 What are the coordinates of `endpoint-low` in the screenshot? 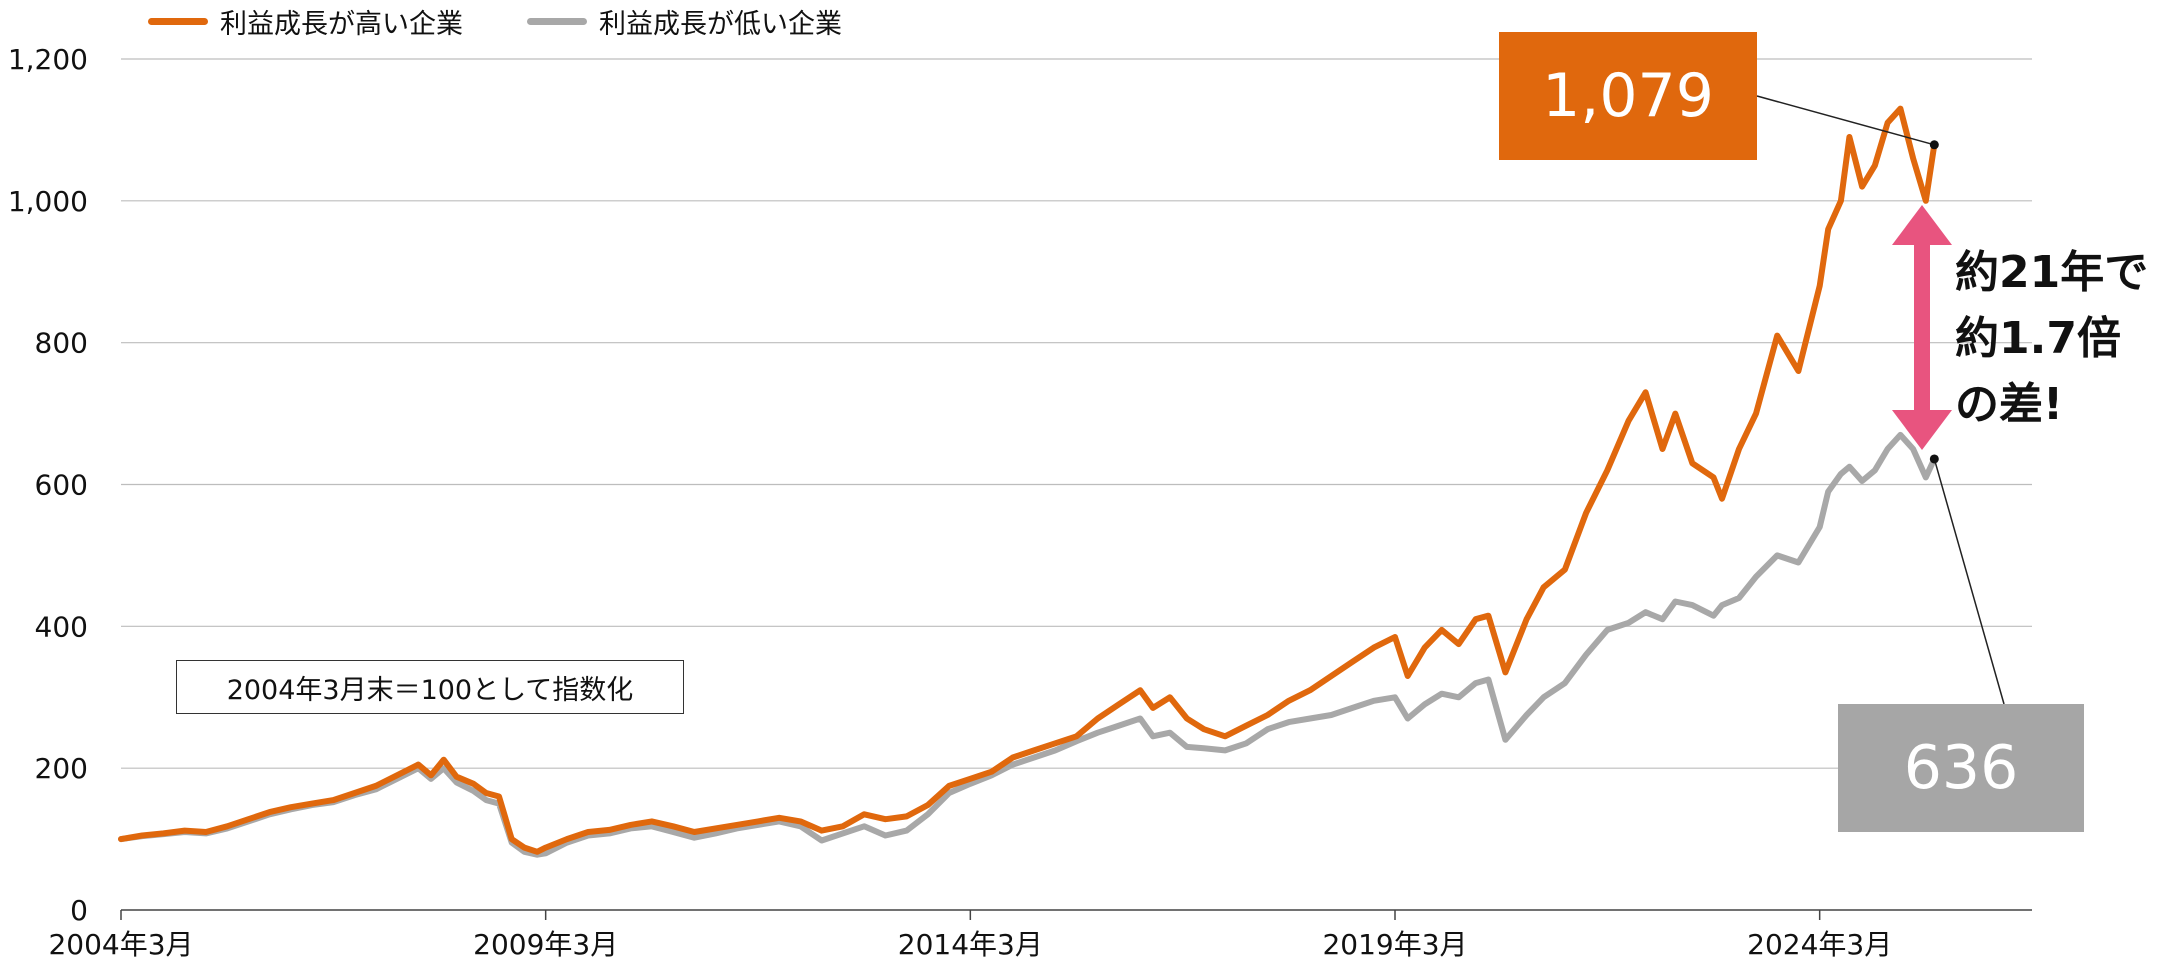 It's located at (1934, 459).